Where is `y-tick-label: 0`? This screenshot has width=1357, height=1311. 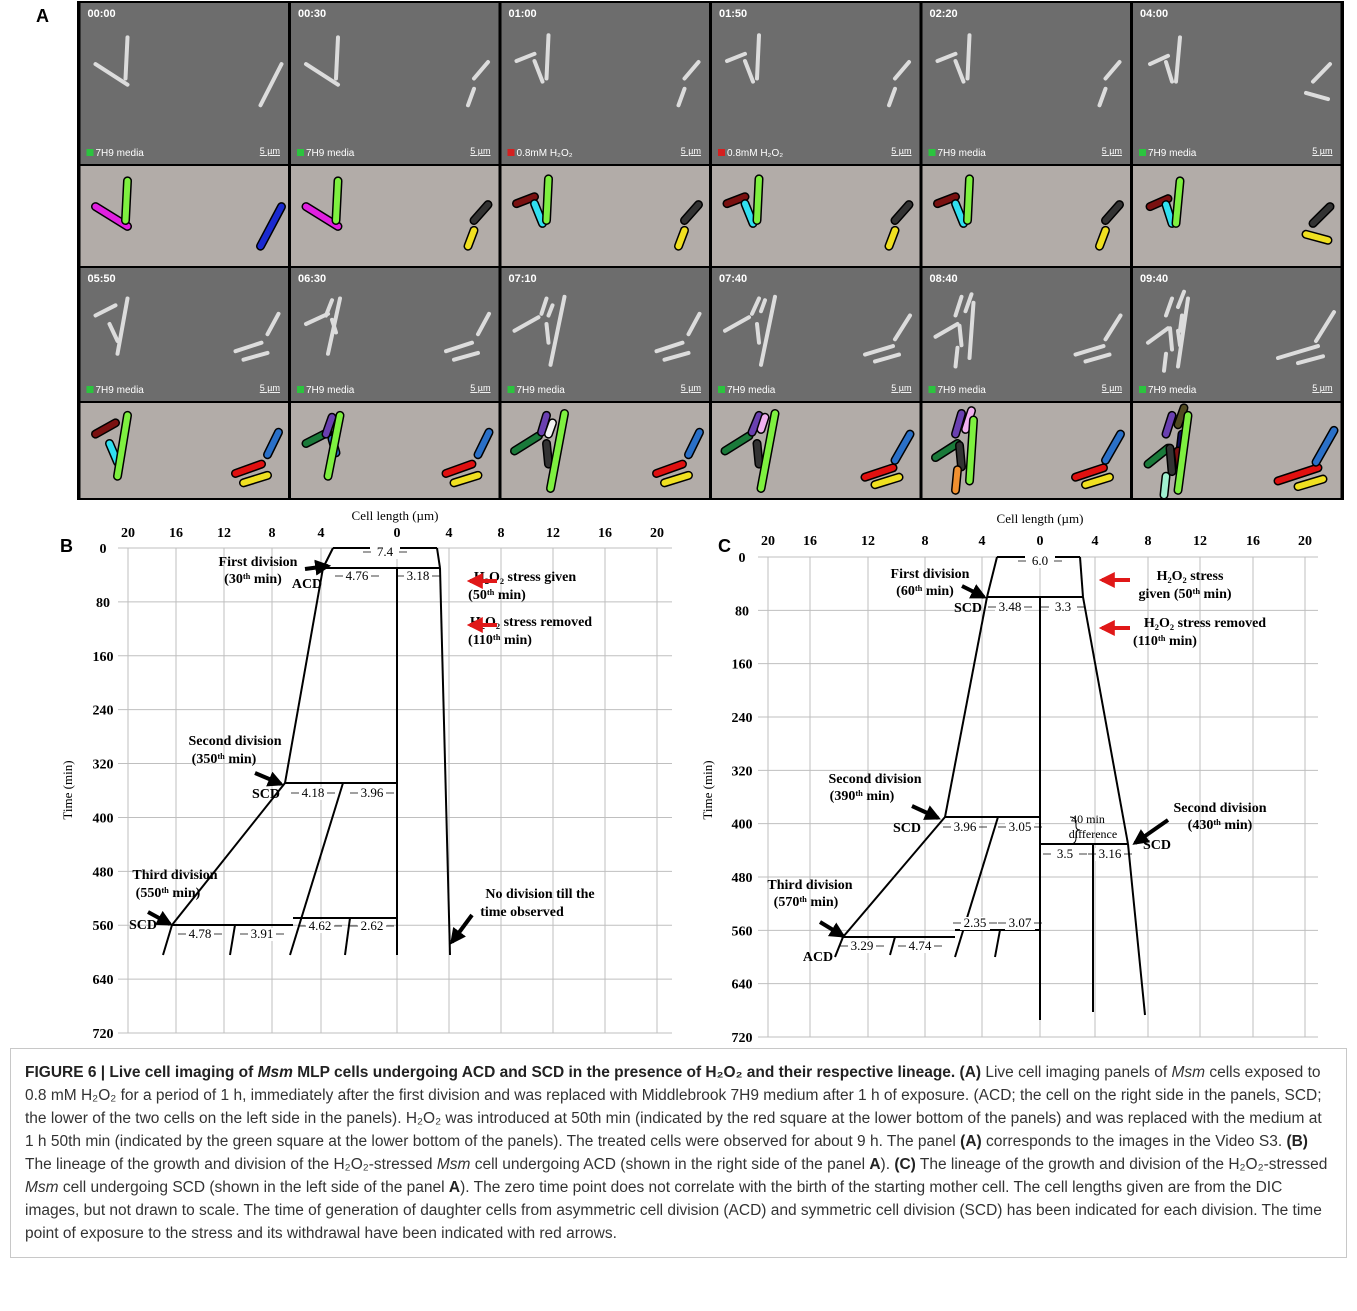
y-tick-label: 0 is located at coordinates (103, 549).